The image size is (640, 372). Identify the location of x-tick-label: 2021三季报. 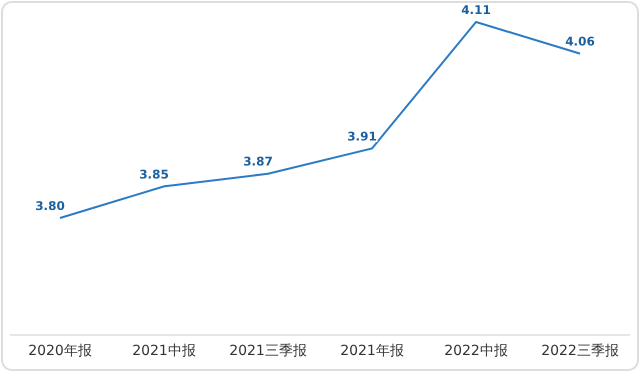
(268, 350).